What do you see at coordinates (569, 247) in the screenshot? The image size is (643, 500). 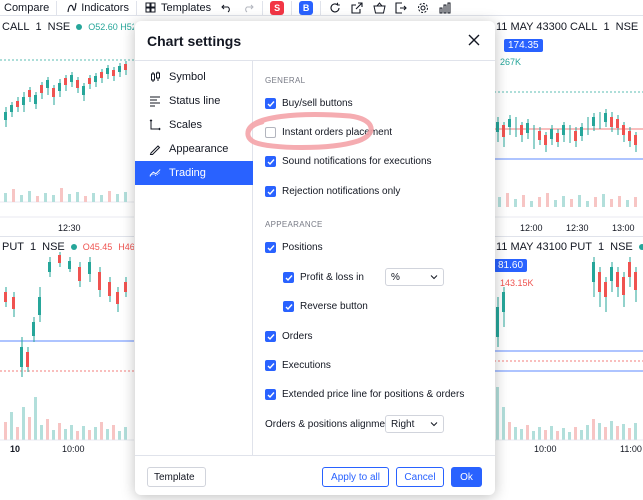 I see `chart-legend: 11 MAY 43100 PUT 1 NSE` at bounding box center [569, 247].